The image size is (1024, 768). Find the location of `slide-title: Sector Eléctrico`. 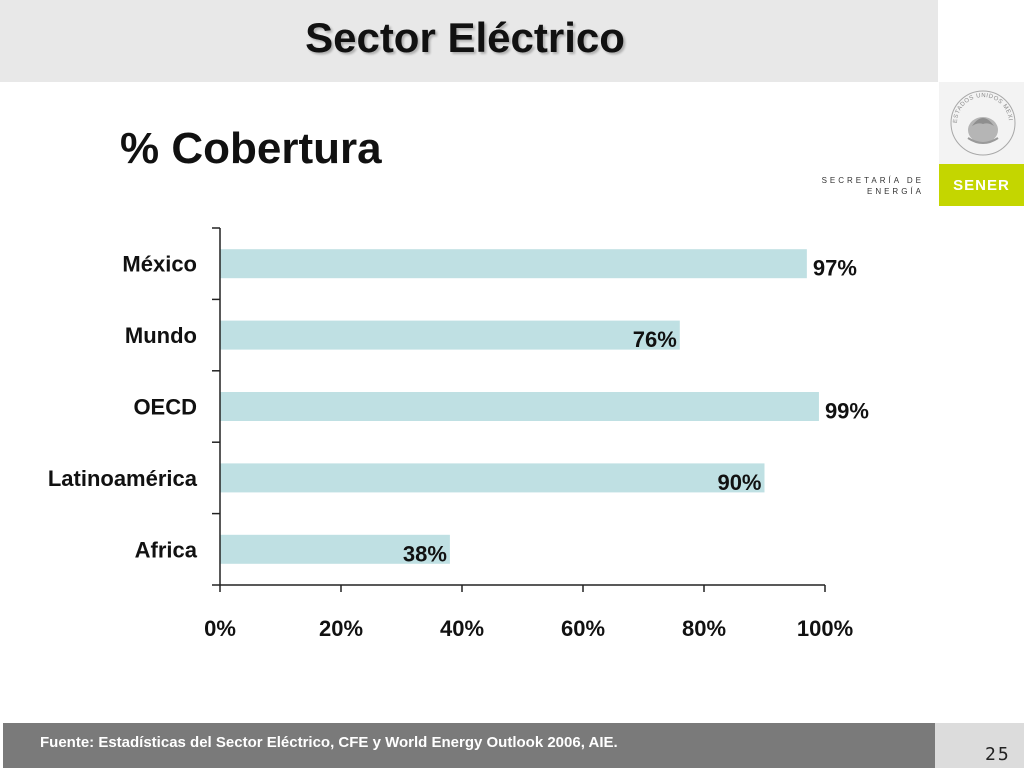

slide-title: Sector Eléctrico is located at coordinates (465, 37).